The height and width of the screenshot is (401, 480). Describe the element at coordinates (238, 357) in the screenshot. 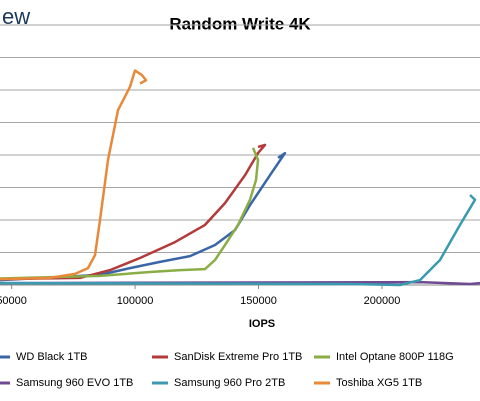

I see `legend-label: SanDisk Extreme Pro 1TB` at that location.